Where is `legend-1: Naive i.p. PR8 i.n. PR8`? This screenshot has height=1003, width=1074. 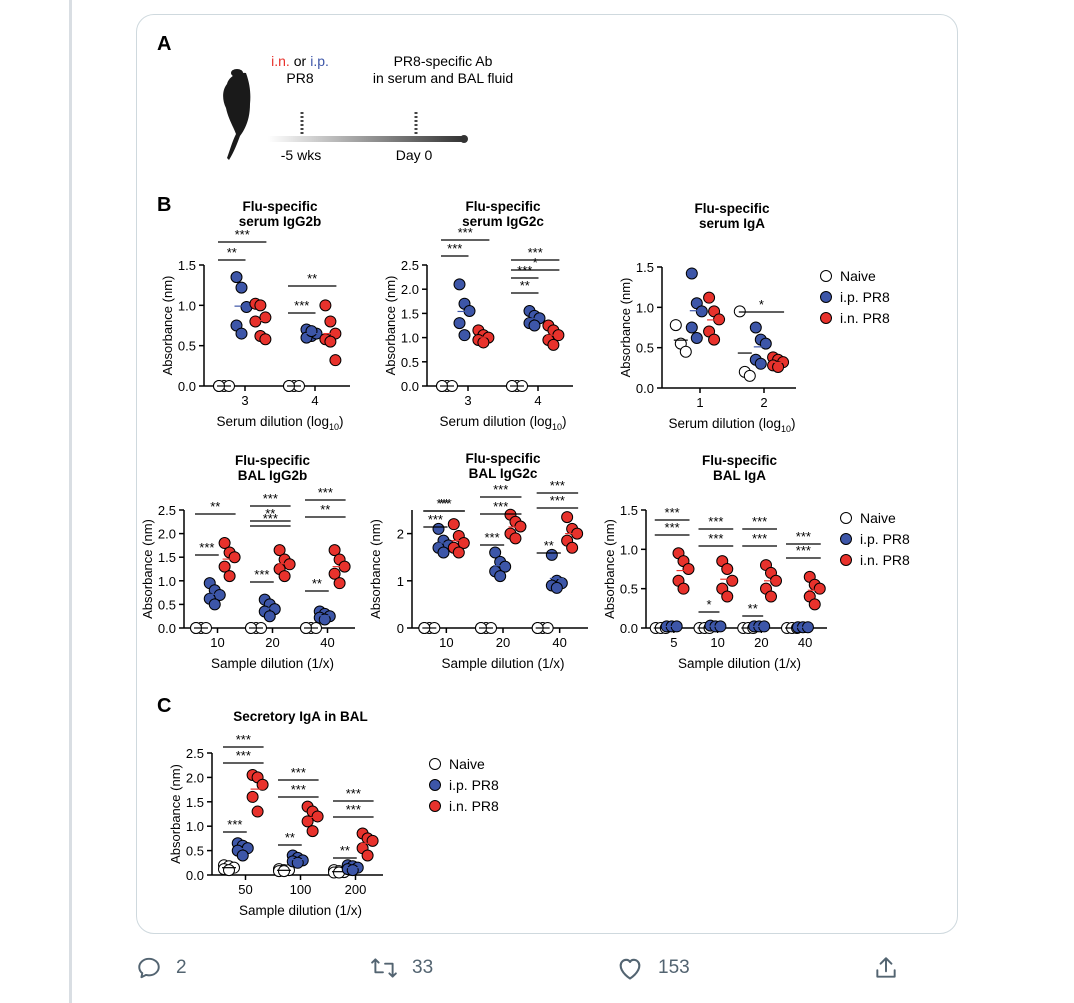
legend-1: Naive i.p. PR8 i.n. PR8 is located at coordinates (855, 297).